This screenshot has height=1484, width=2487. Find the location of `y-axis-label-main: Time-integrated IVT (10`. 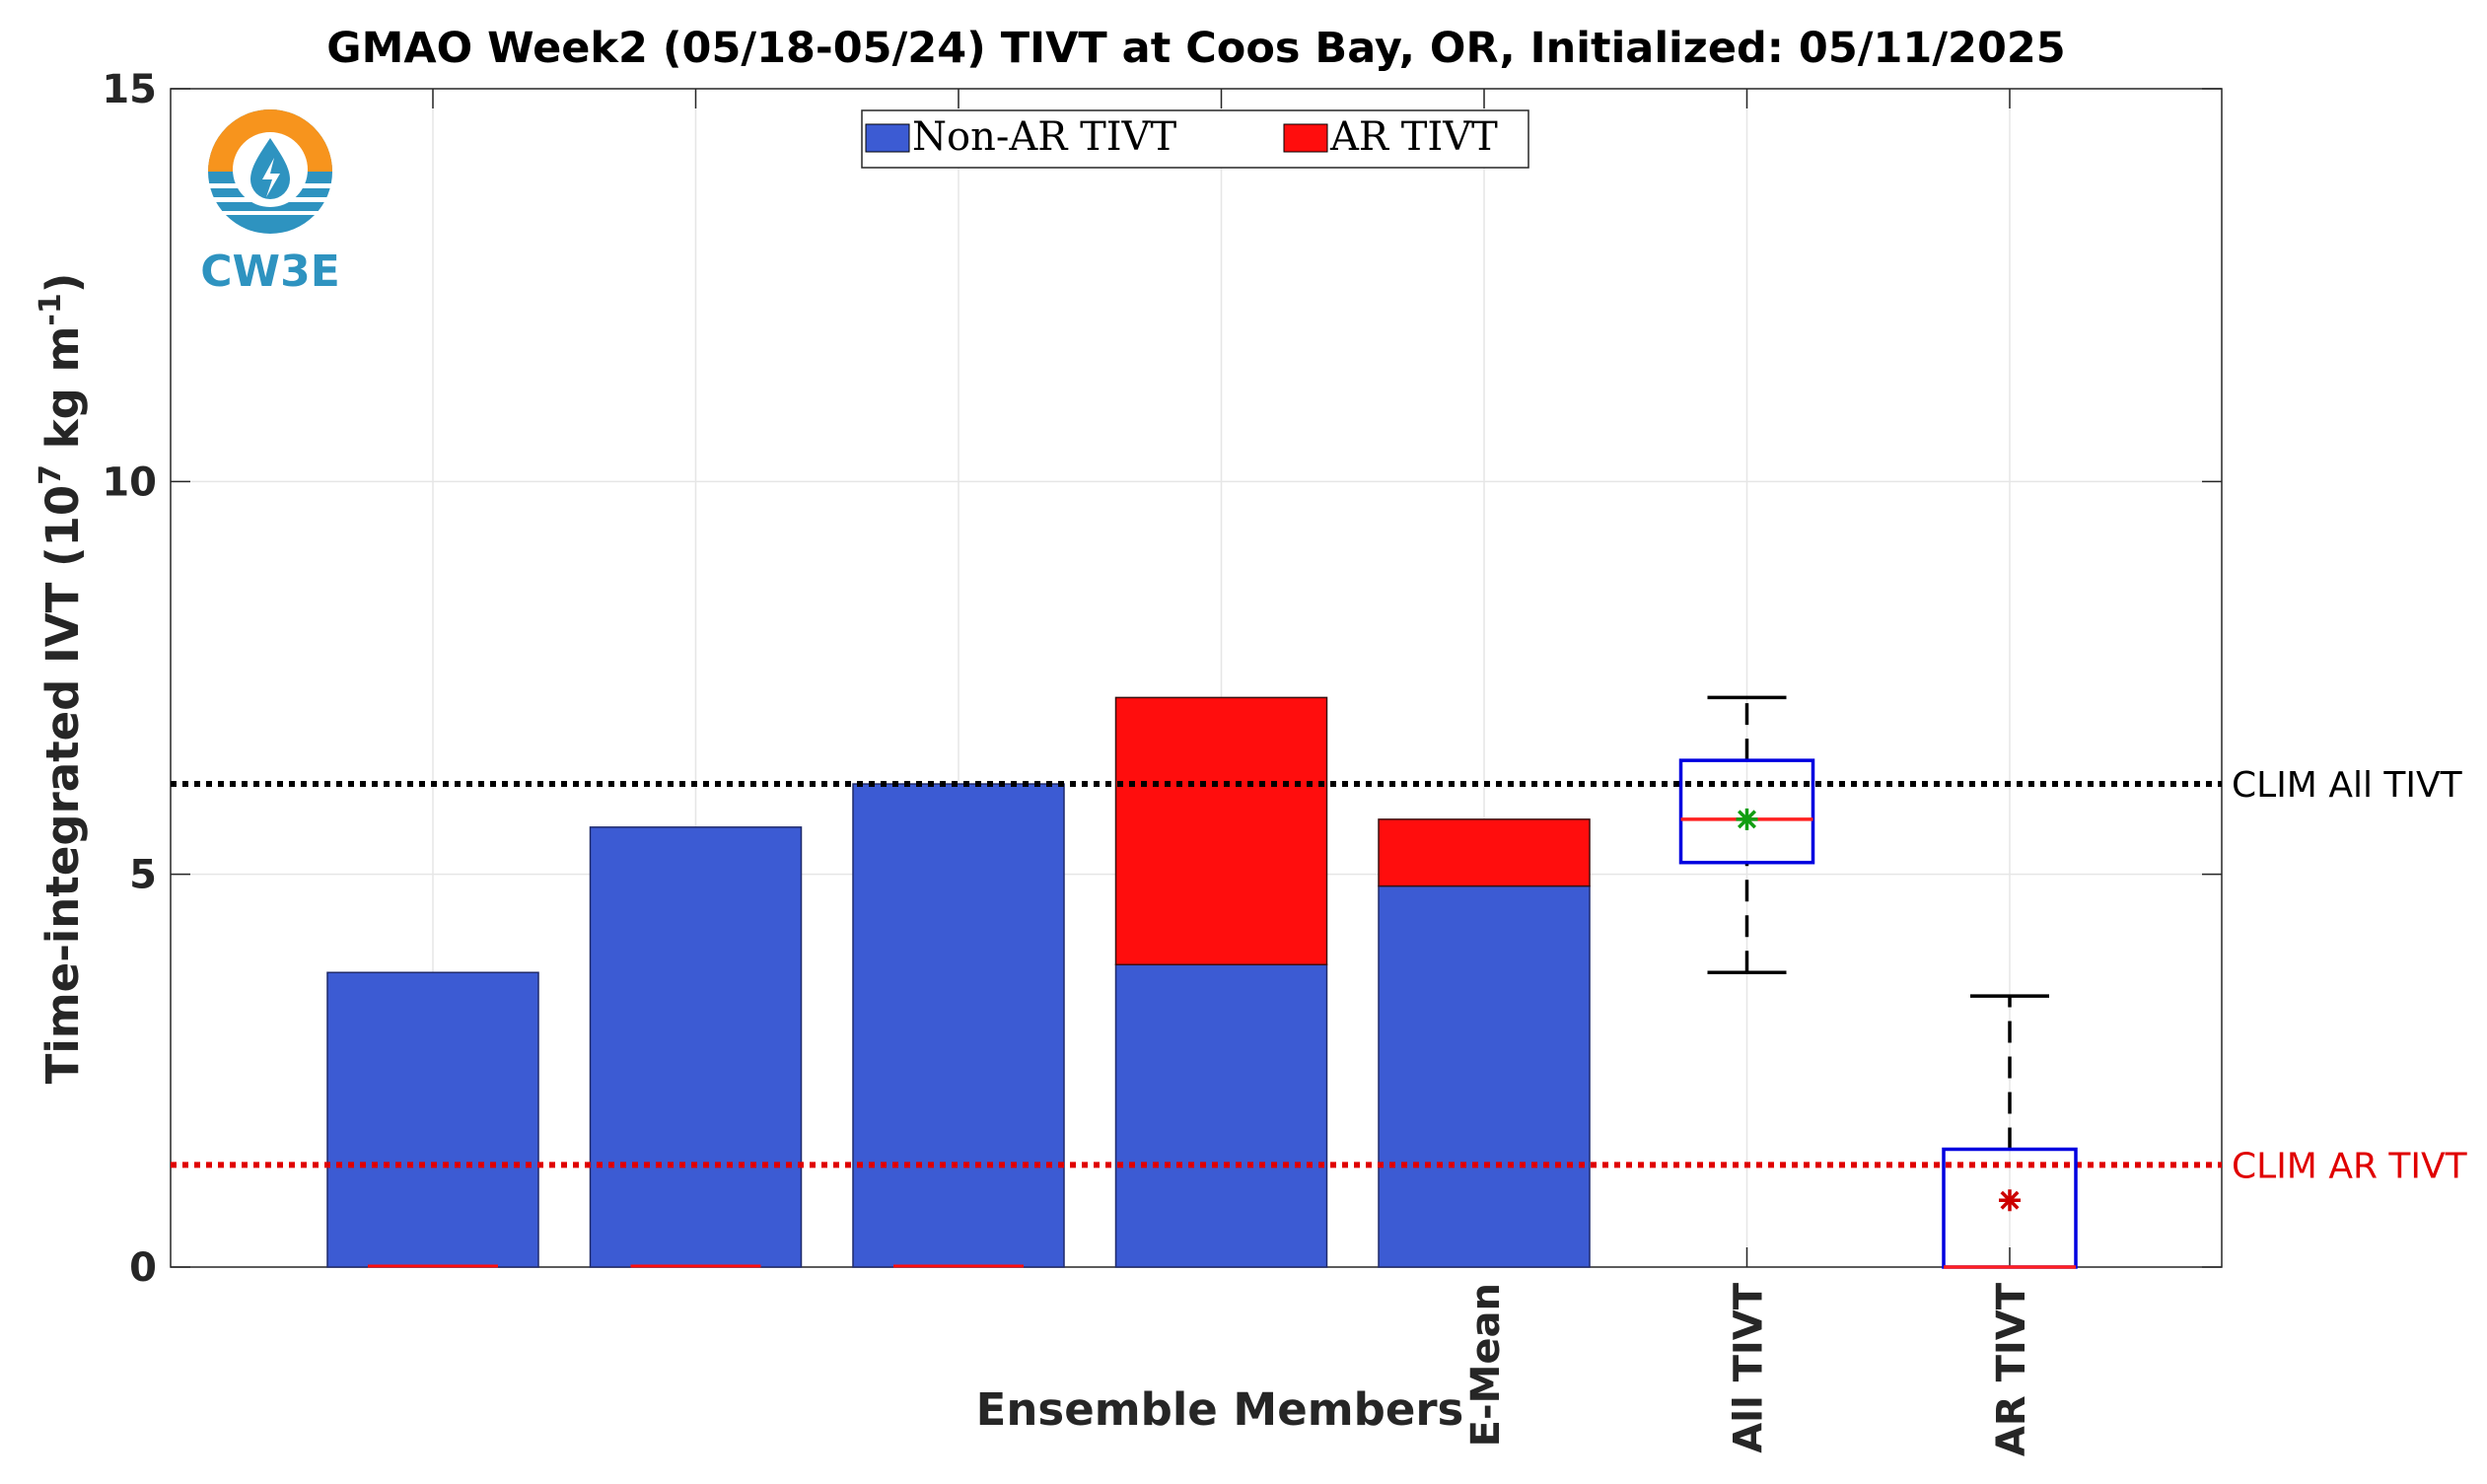

y-axis-label-main: Time-integrated IVT (10 is located at coordinates (62, 785).